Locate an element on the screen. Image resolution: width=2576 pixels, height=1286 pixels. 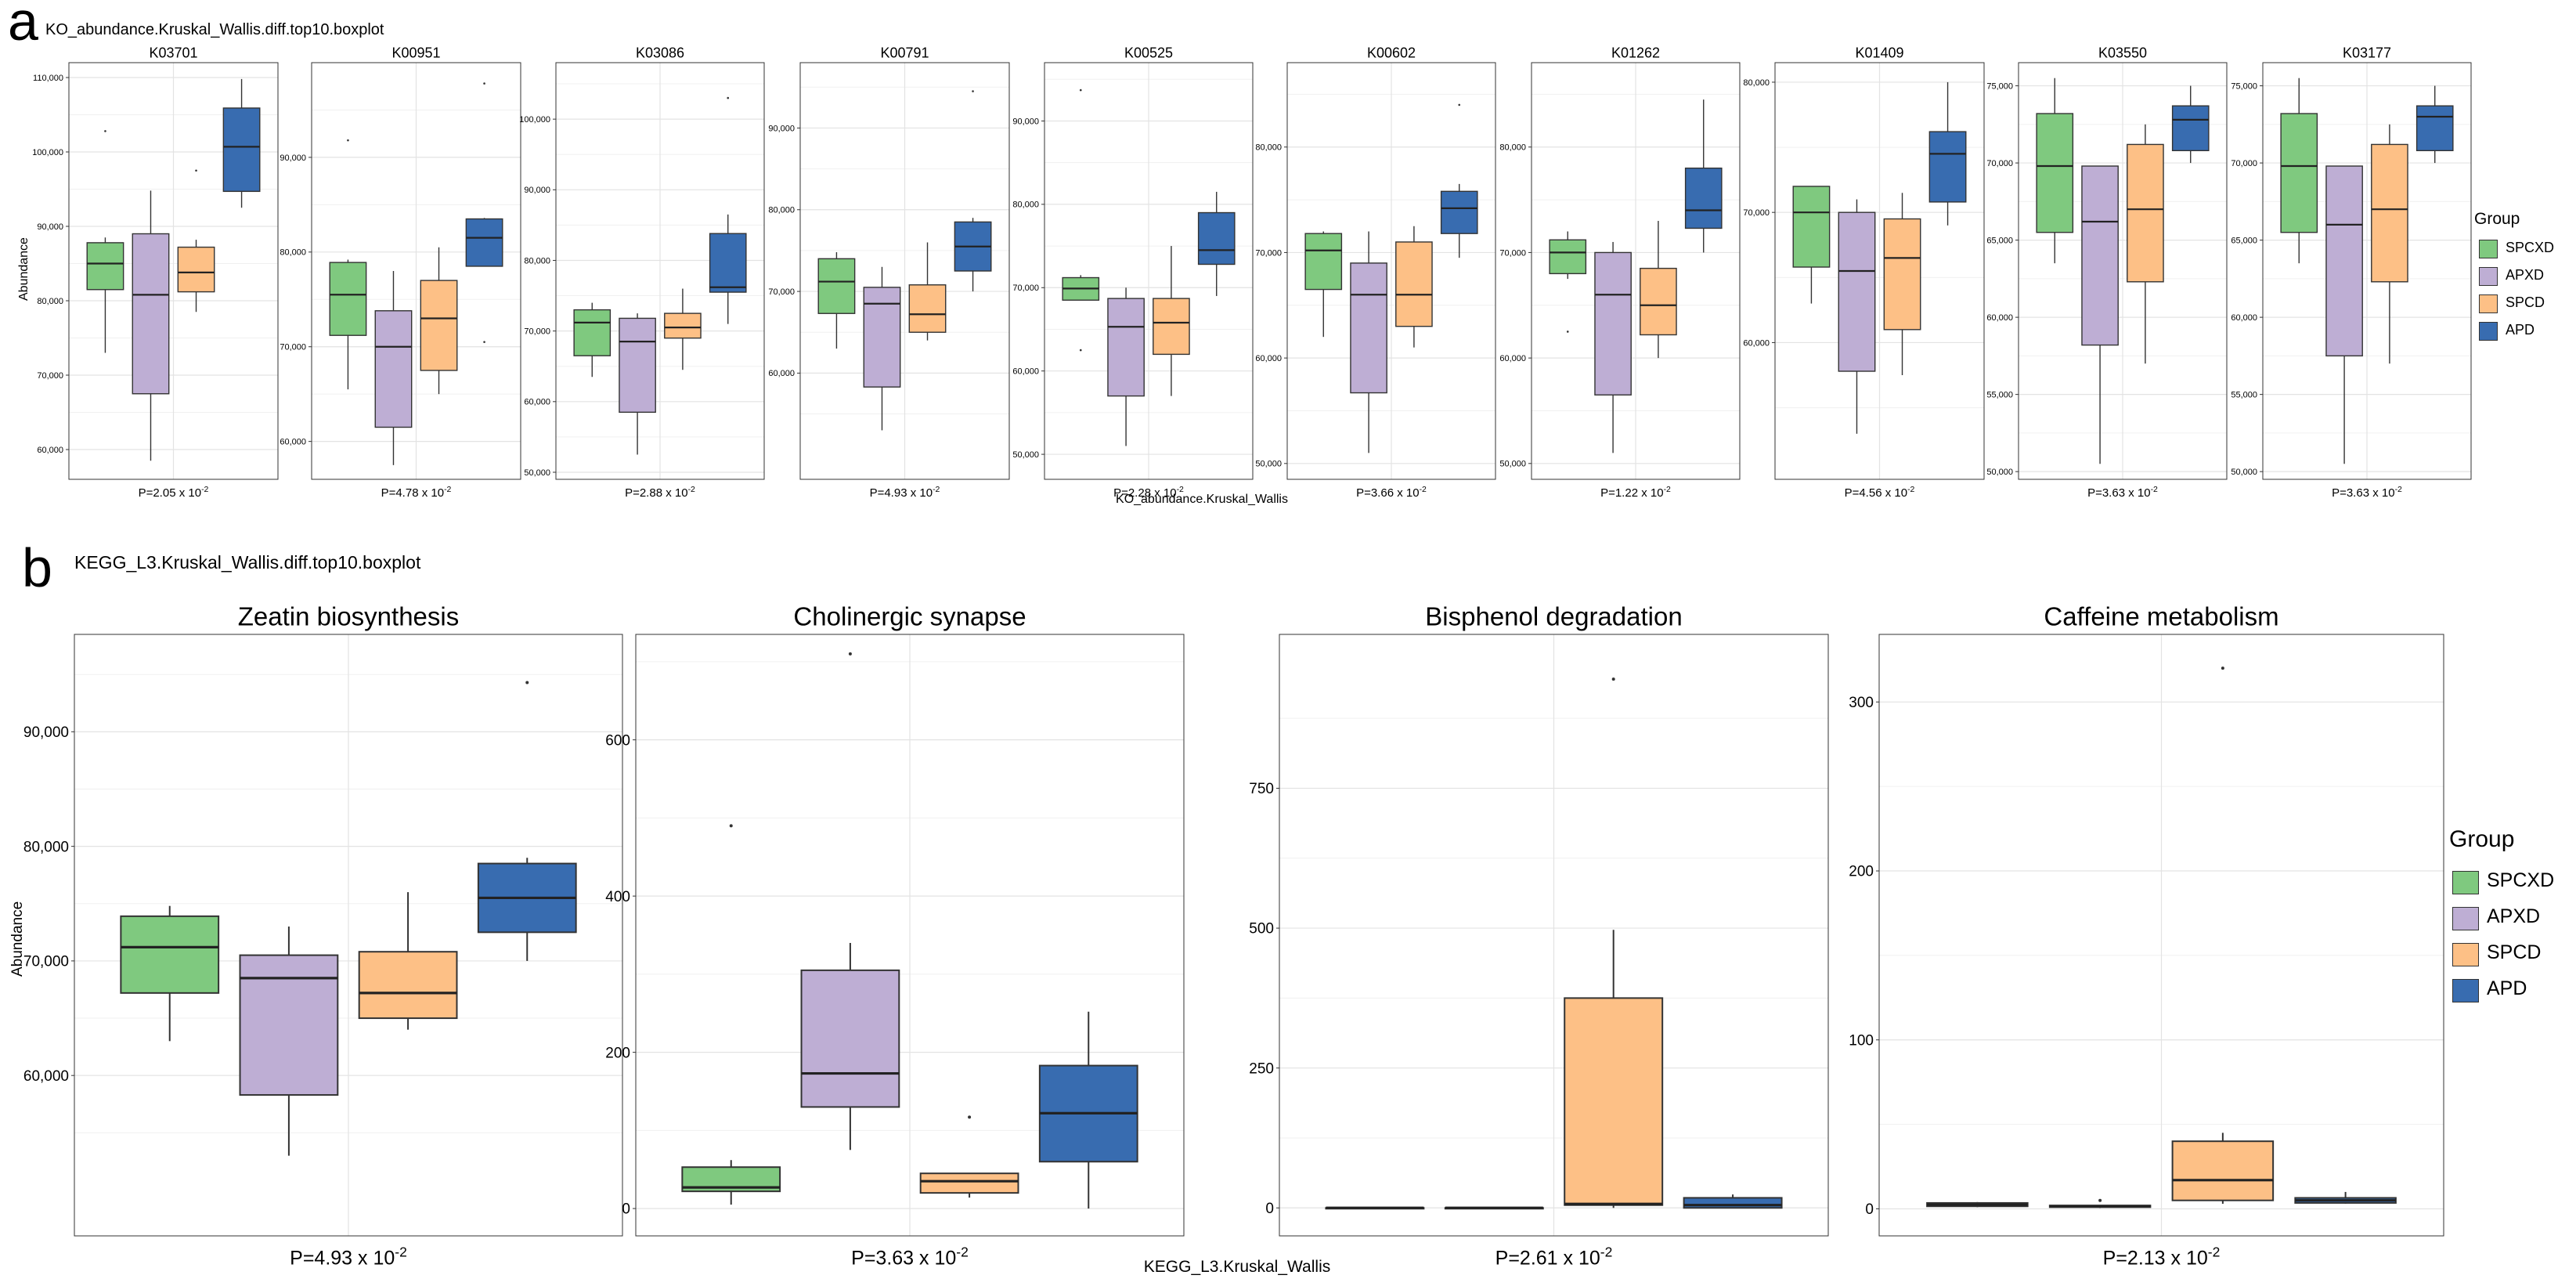
y-tick-label: 100,000 is located at coordinates (47, 152).